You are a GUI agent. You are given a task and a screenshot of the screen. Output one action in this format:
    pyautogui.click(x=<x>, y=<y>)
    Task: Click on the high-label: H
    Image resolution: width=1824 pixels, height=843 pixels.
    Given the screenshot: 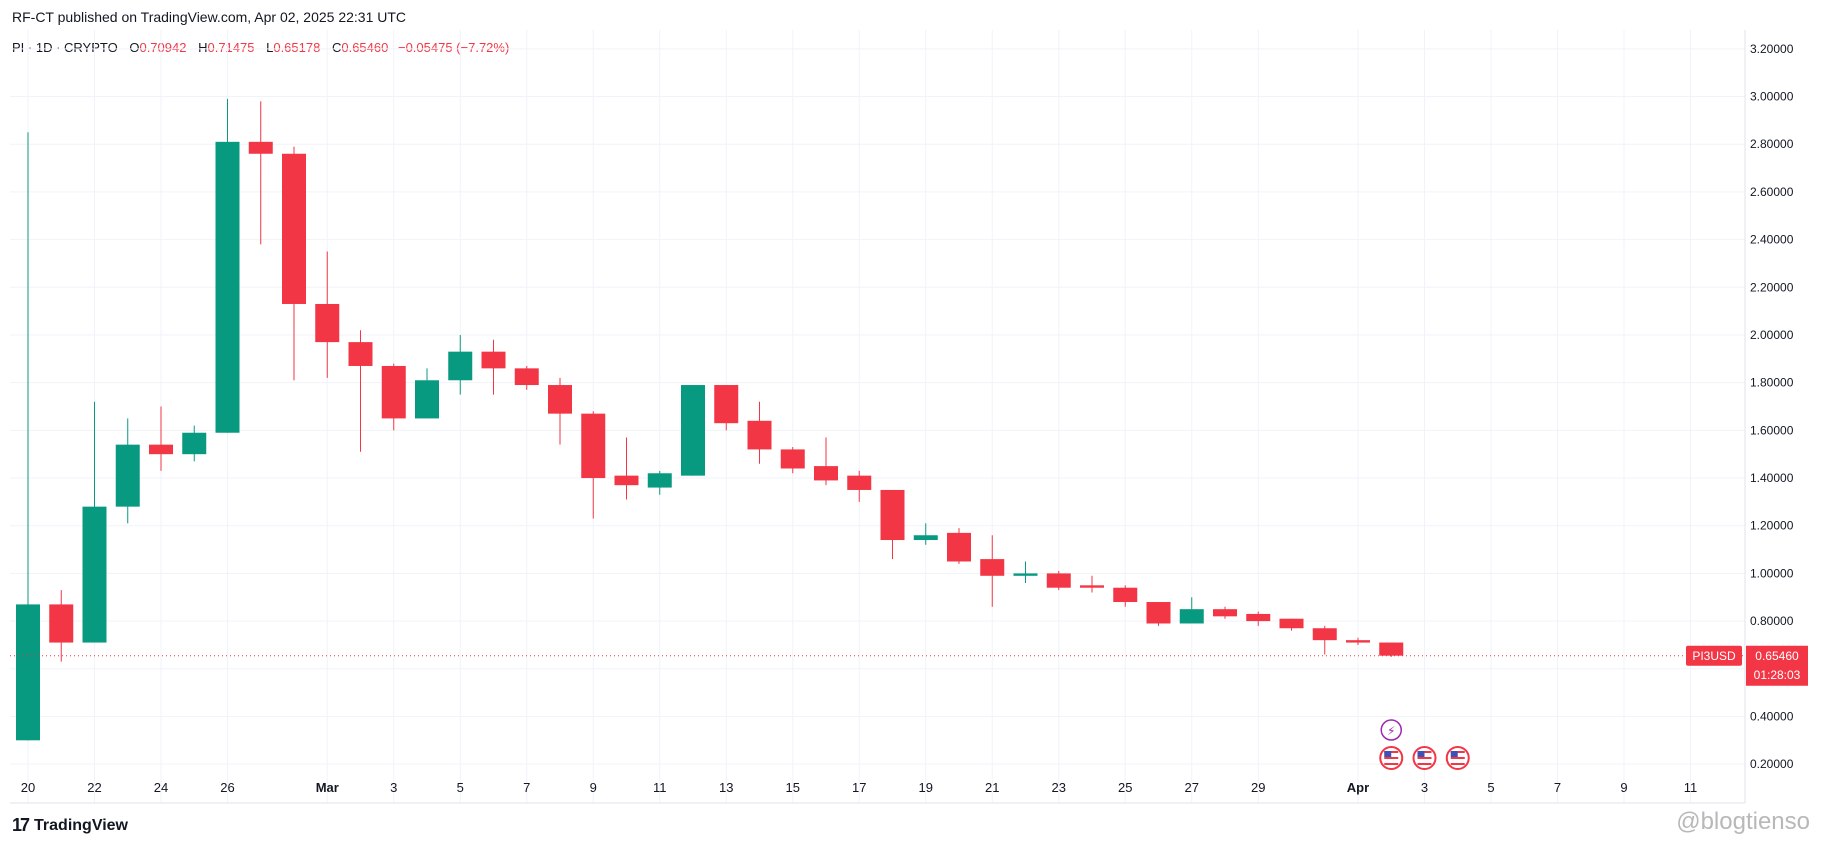 What is the action you would take?
    pyautogui.click(x=203, y=47)
    